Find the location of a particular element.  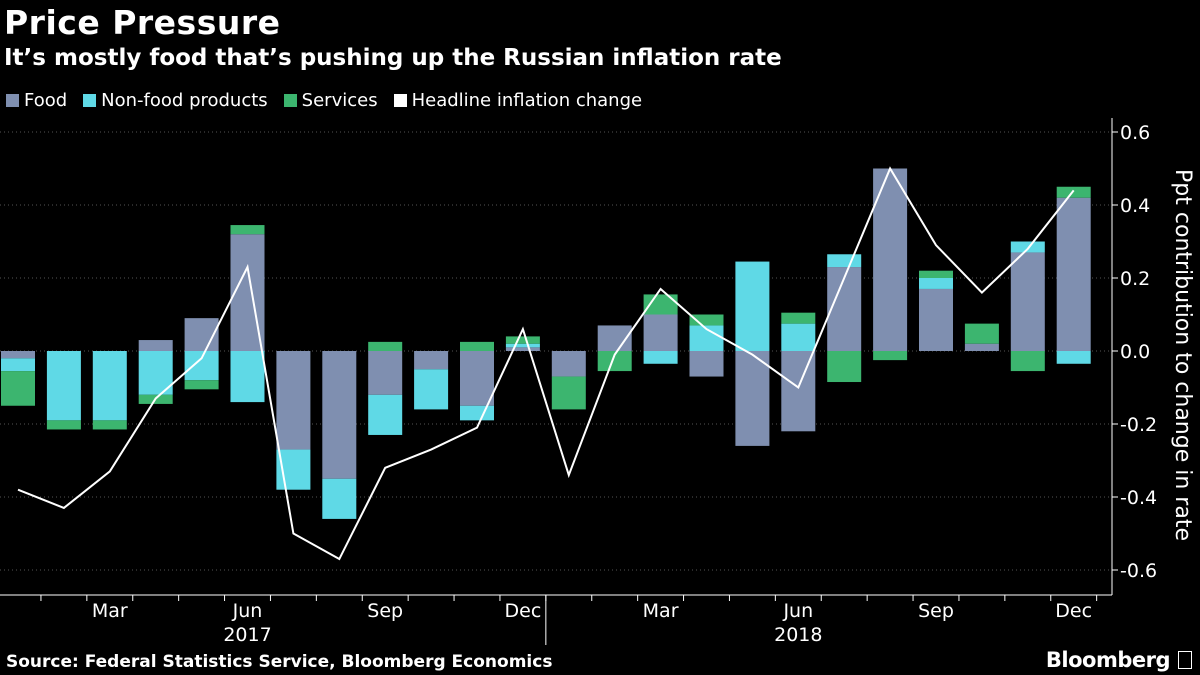

y-tick-label: 0.2 is located at coordinates (1135, 279).